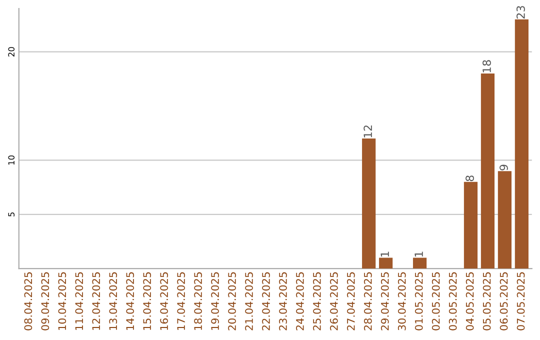 Image resolution: width=540 pixels, height=340 pixels. I want to click on x-tick-label: 26.04.2025, so click(334, 301).